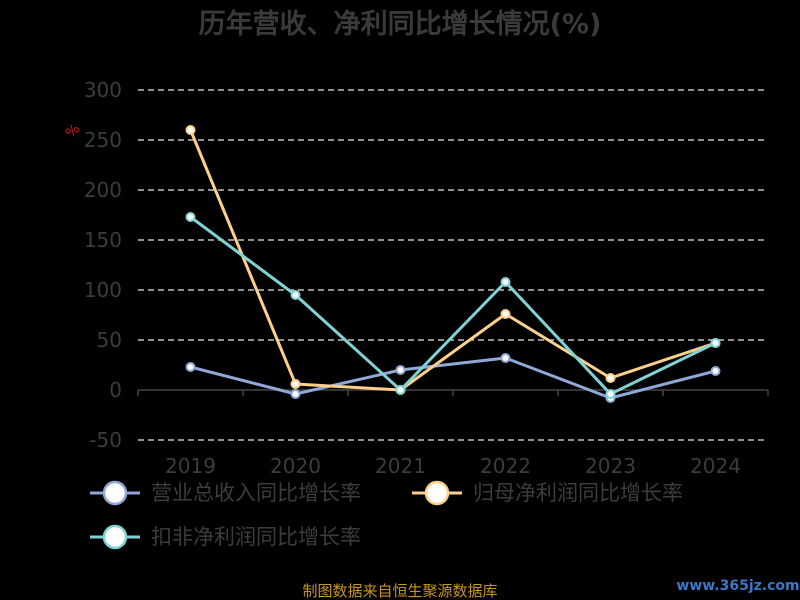 This screenshot has height=600, width=800. Describe the element at coordinates (610, 466) in the screenshot. I see `x-tick-label: 2023` at that location.